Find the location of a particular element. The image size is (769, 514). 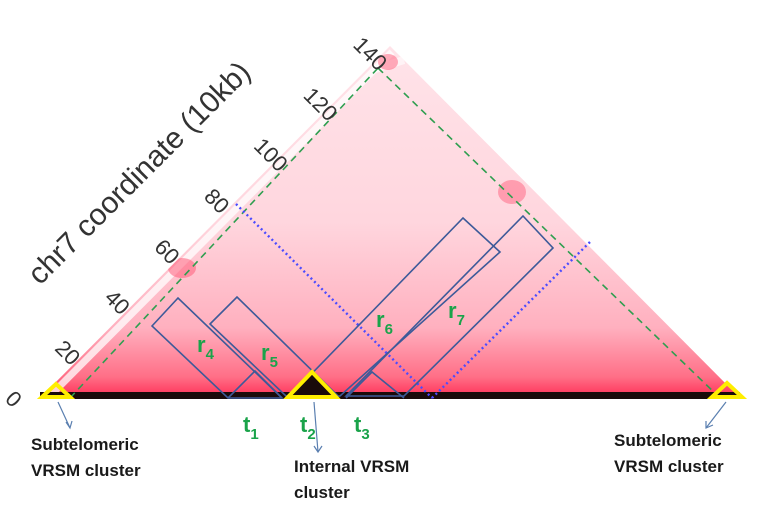

vrsm-markers is located at coordinates (392, 384).